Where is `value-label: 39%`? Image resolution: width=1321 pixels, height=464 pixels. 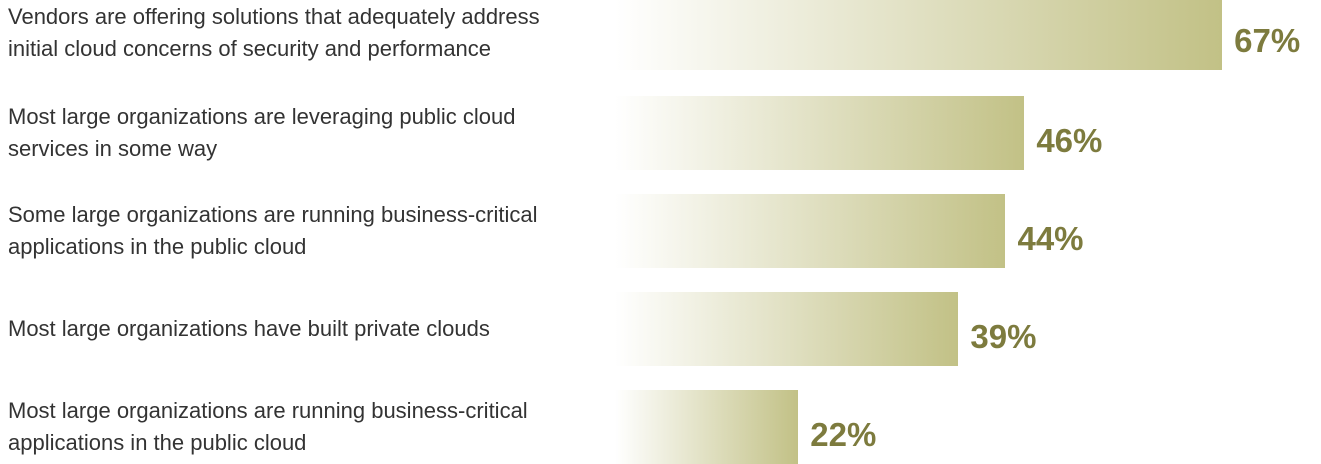
value-label: 39% is located at coordinates (1003, 336).